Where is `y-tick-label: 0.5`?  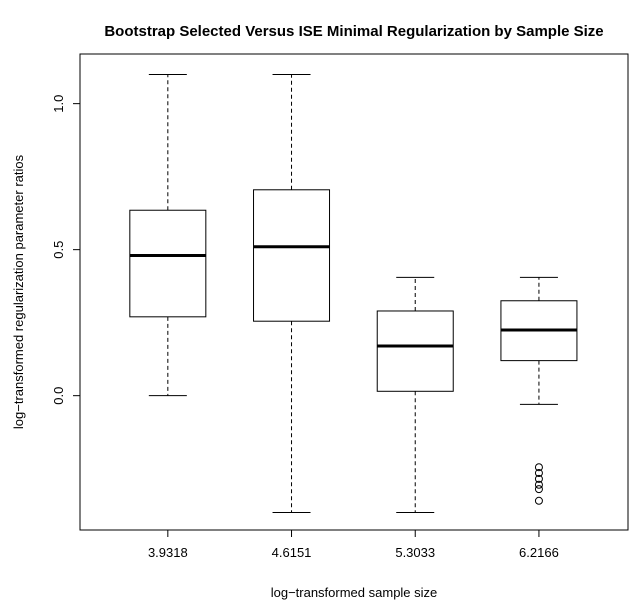
y-tick-label: 0.5 is located at coordinates (58, 250).